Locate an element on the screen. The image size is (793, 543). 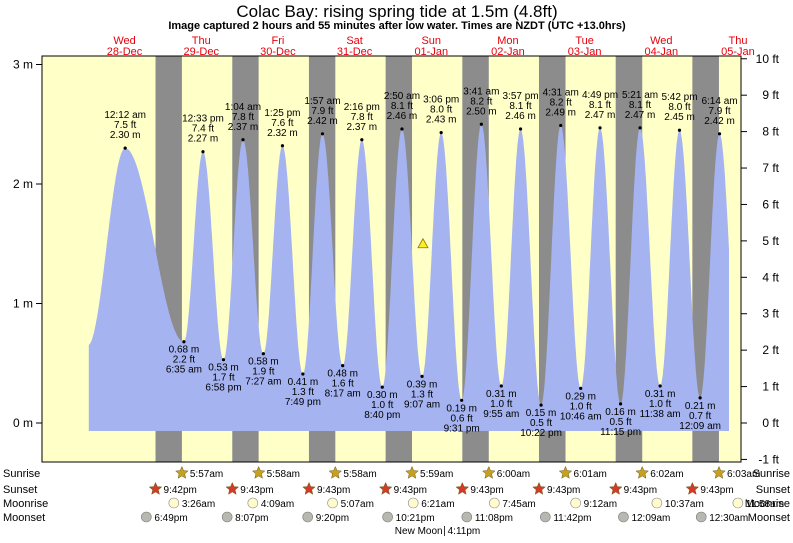
low-tide-label: 0.21 m is located at coordinates (700, 406).